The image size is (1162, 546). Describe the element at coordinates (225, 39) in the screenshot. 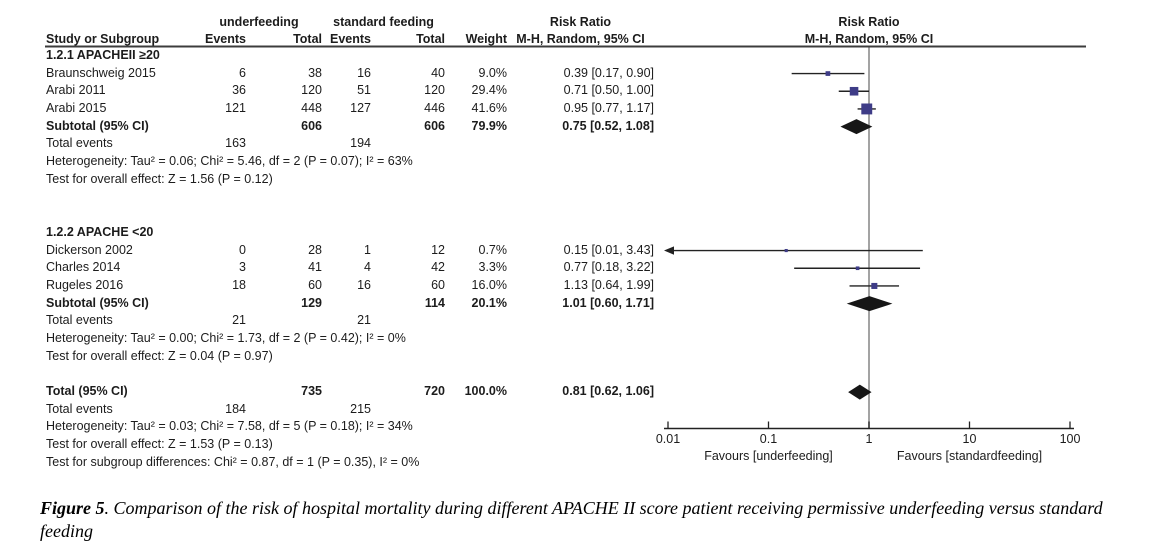

I see `events1-column-header: Events` at that location.